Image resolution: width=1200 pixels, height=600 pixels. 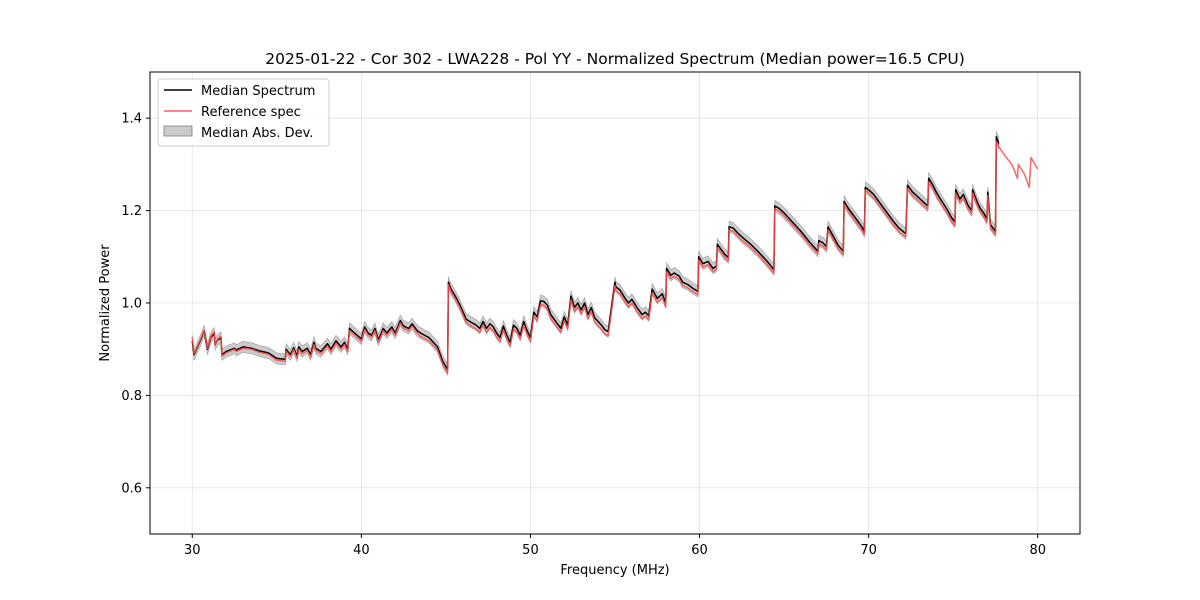 What do you see at coordinates (178, 131) in the screenshot?
I see `legend-swatch-mad` at bounding box center [178, 131].